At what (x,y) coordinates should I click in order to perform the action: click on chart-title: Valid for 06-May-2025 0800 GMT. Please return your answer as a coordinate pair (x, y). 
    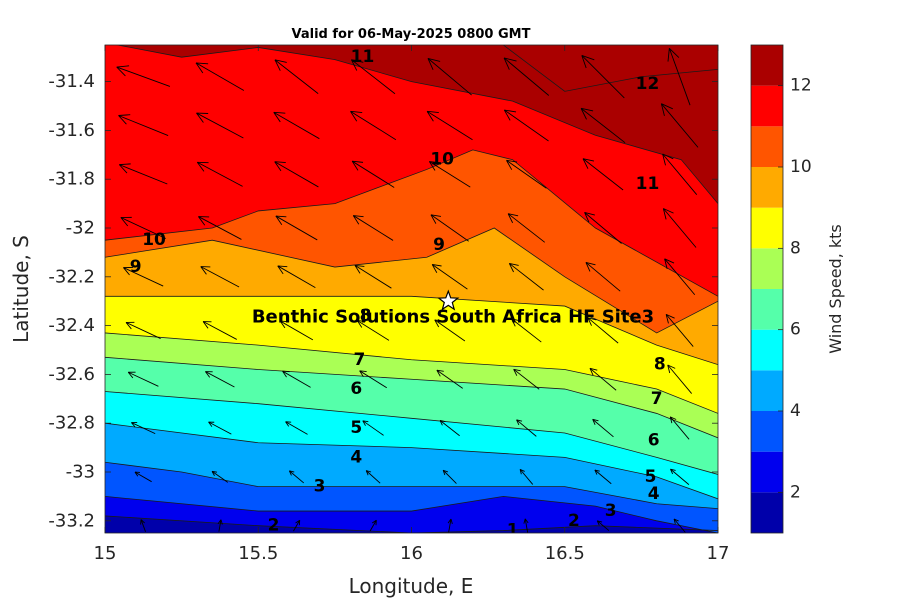
    Looking at the image, I should click on (411, 34).